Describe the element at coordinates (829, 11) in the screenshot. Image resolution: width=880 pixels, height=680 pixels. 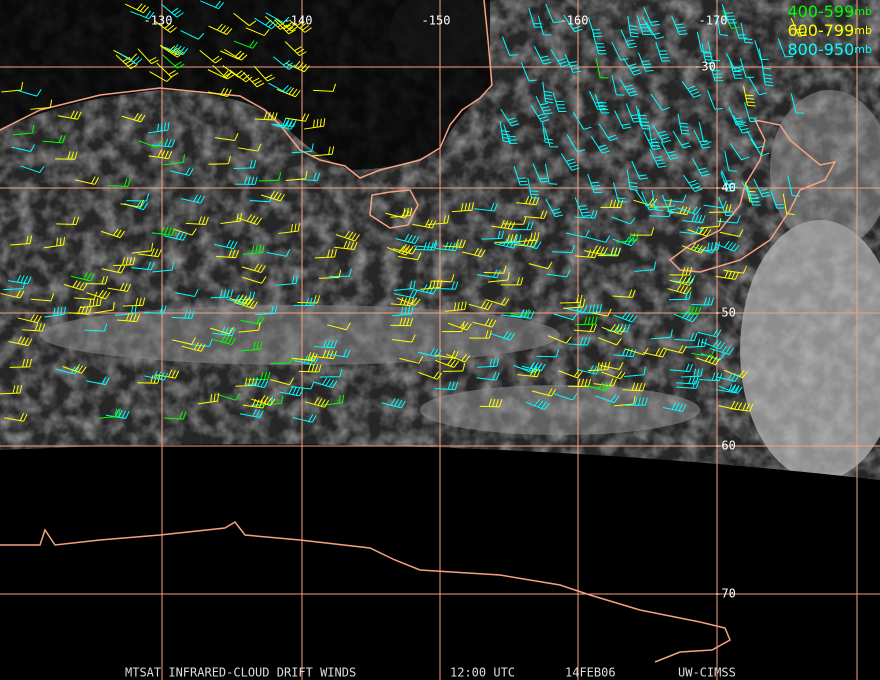
I see `legend-entry: 400-599mb` at that location.